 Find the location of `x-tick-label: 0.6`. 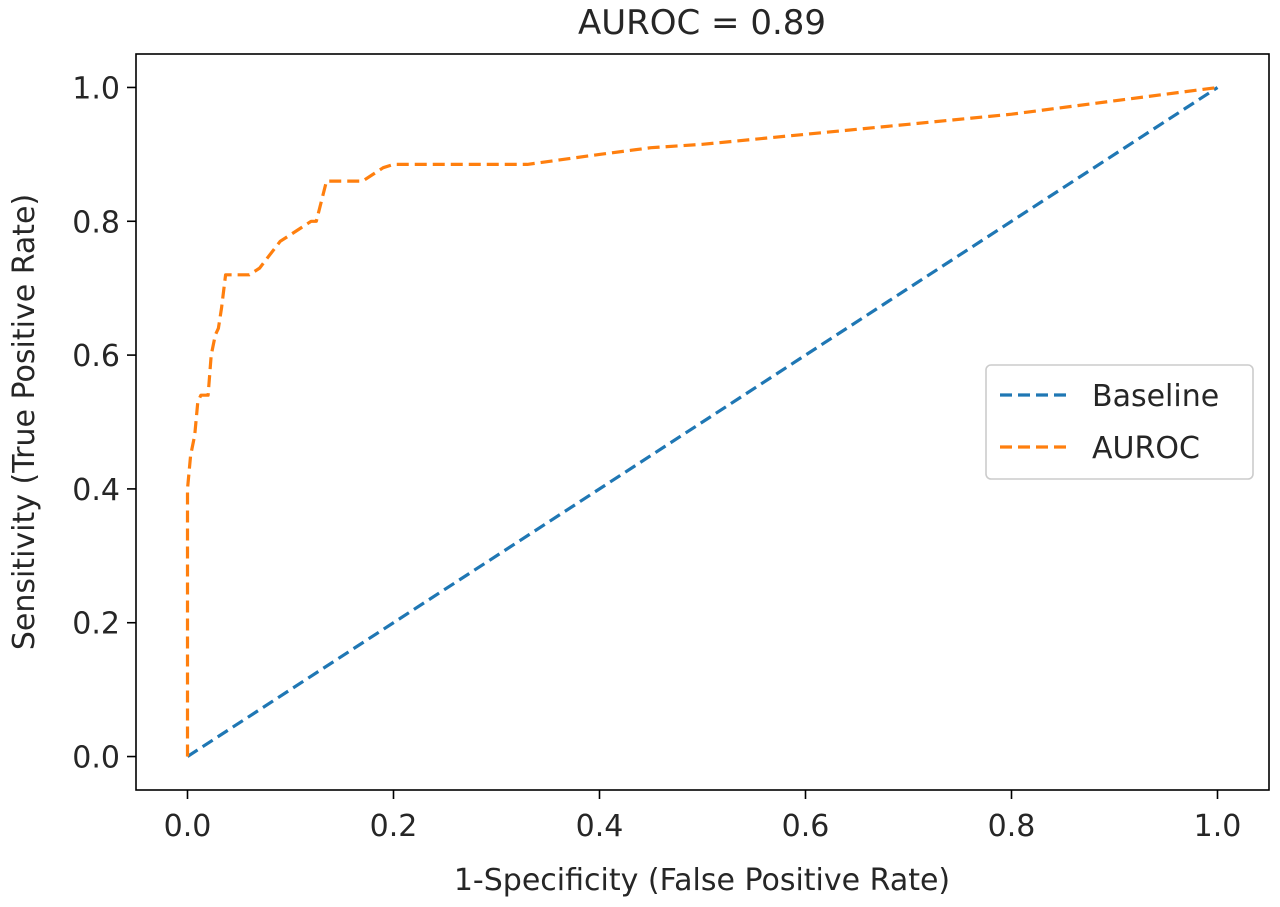

x-tick-label: 0.6 is located at coordinates (806, 826).